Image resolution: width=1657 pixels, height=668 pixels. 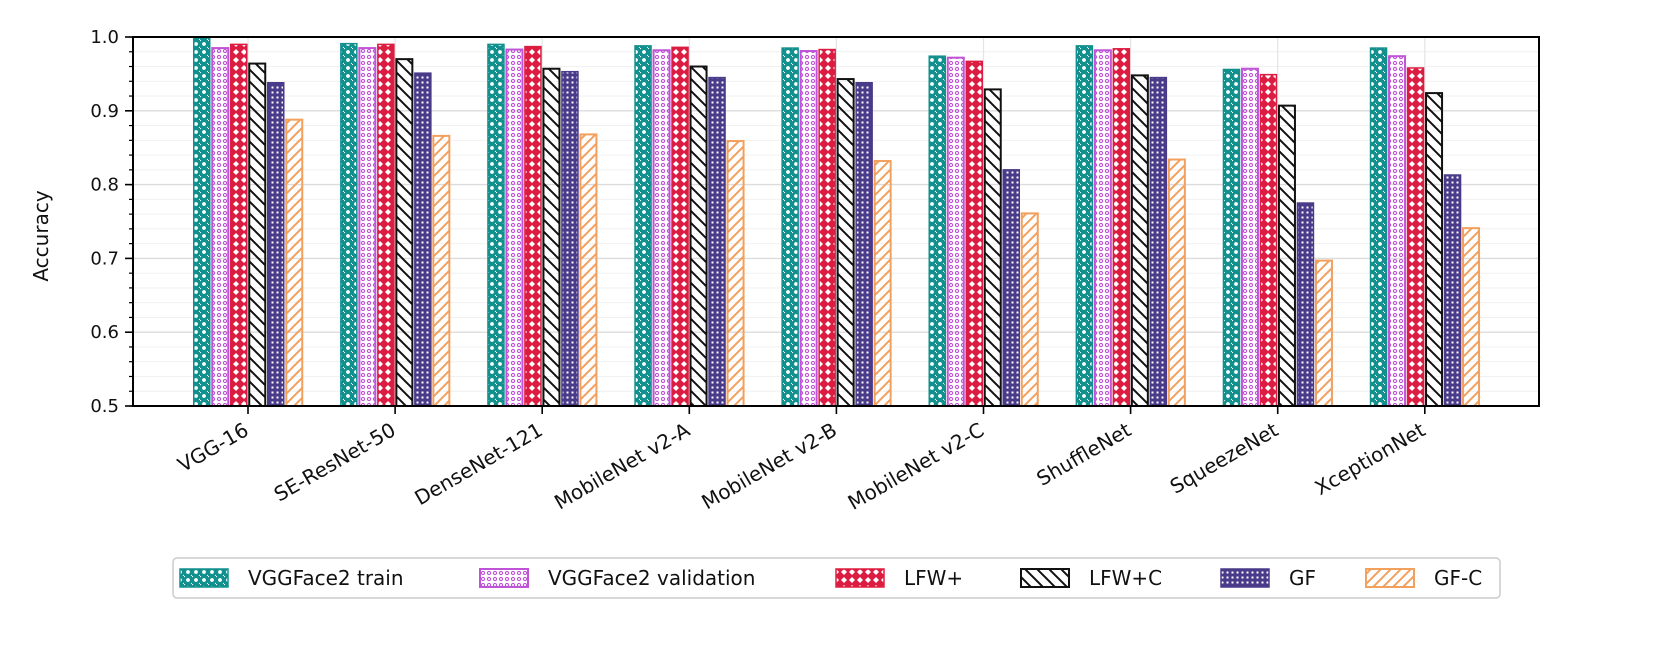 I want to click on legend-label: LFW+, so click(x=933, y=578).